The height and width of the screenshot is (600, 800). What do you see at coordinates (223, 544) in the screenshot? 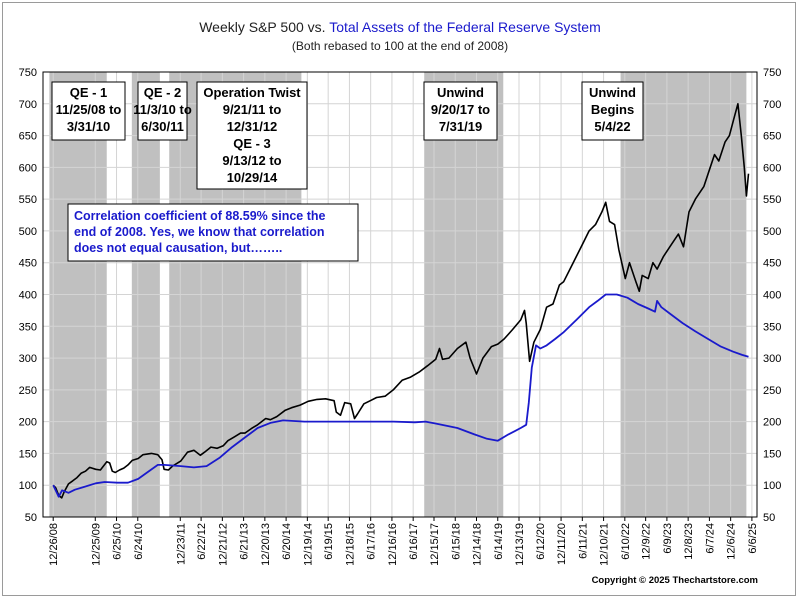
I see `x-tick-label: 12/21/12` at bounding box center [223, 544].